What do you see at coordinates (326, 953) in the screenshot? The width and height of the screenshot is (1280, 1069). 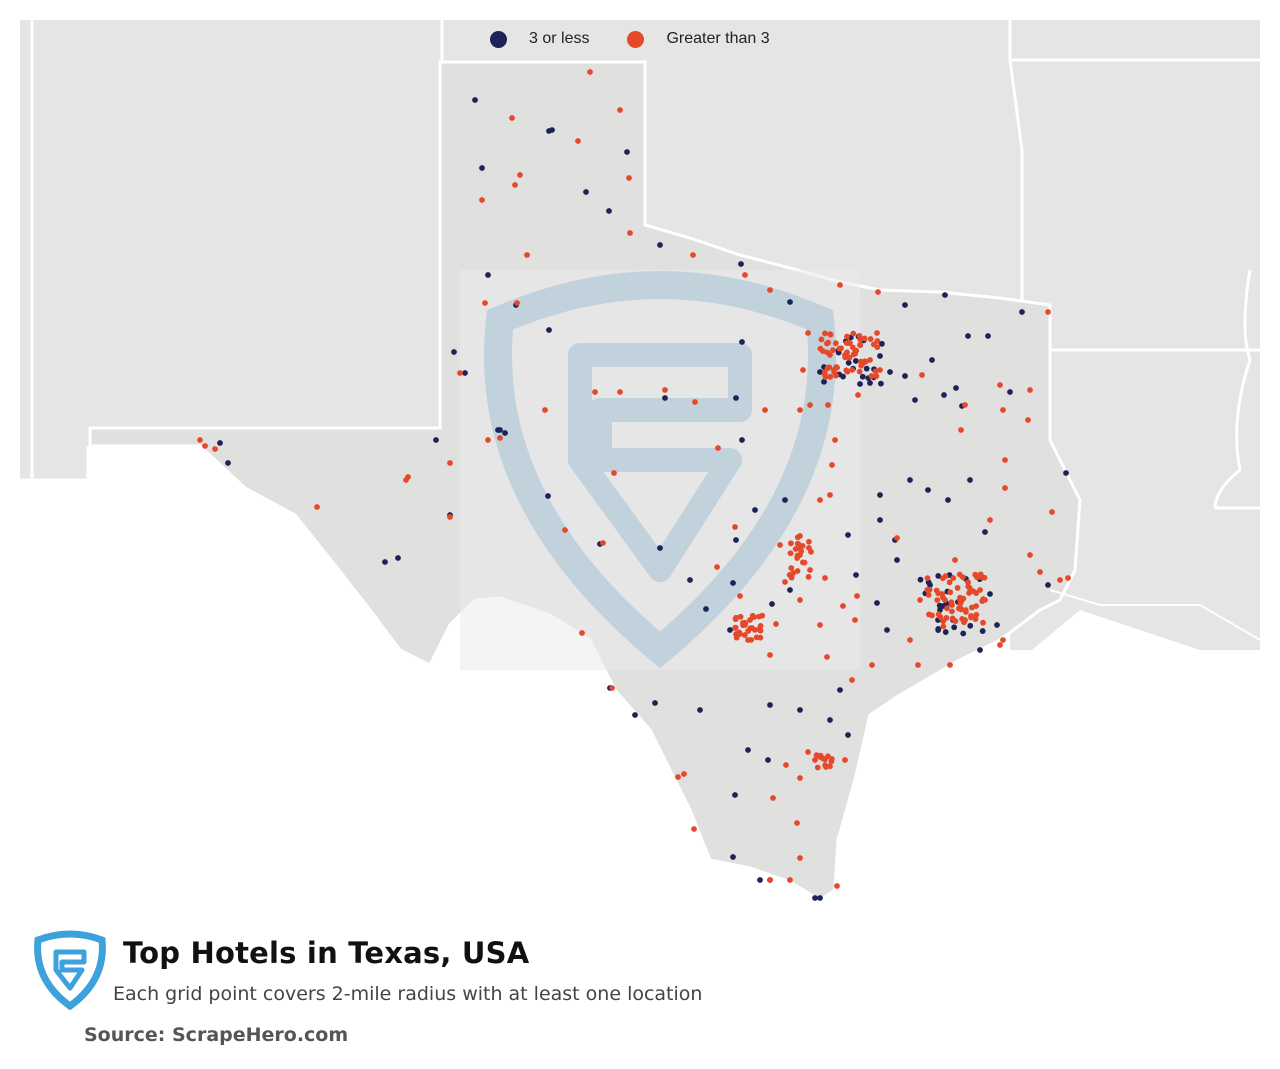 I see `map-title: Top Hotels in Texas, USA` at bounding box center [326, 953].